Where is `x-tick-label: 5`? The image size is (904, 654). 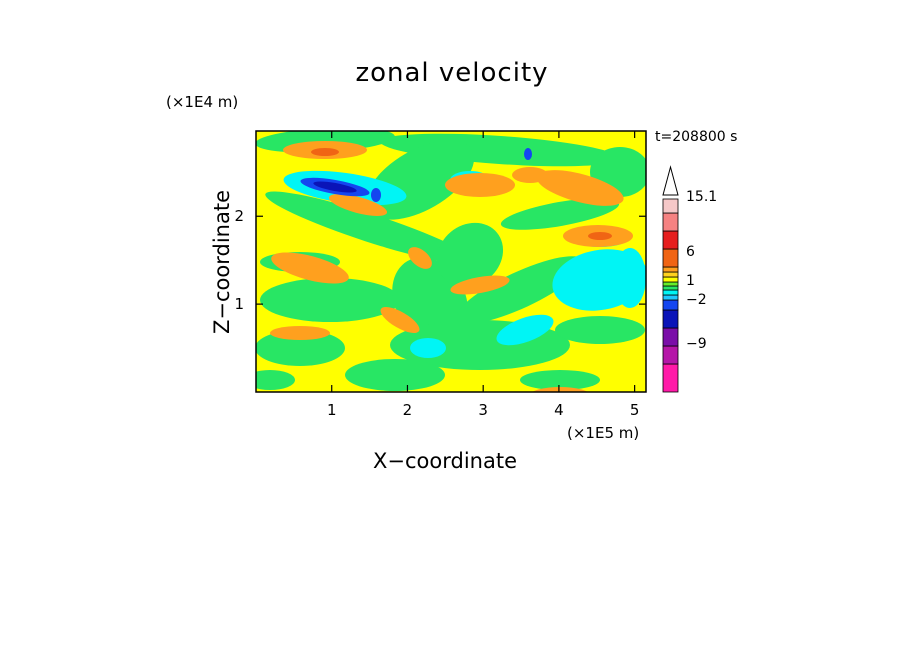 x-tick-label: 5 is located at coordinates (635, 410).